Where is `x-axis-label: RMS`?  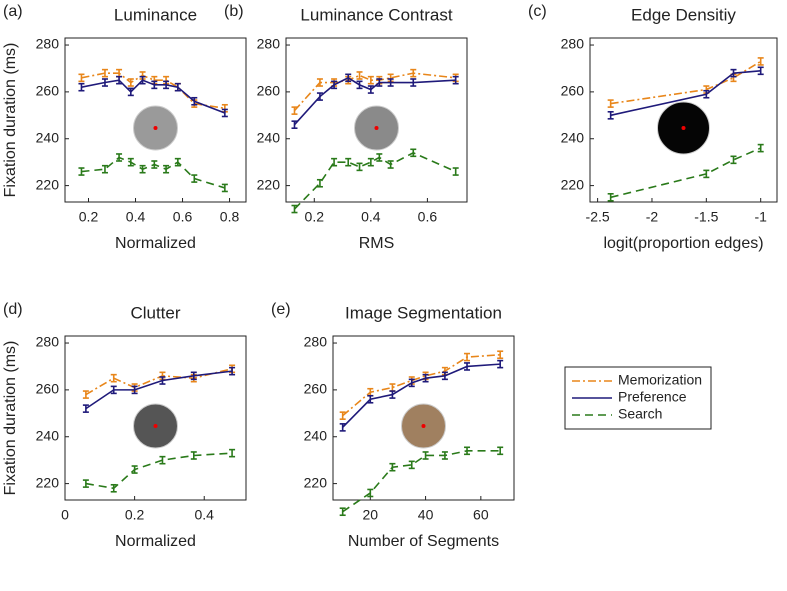 x-axis-label: RMS is located at coordinates (377, 243).